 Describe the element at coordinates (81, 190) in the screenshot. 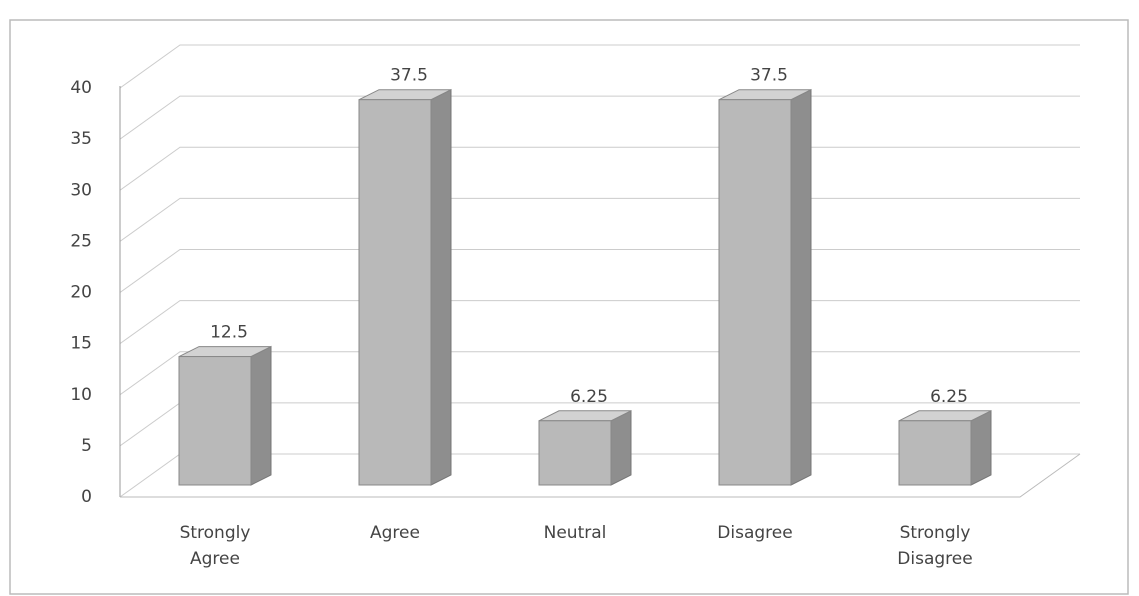

I see `y-tick-label: 30` at that location.